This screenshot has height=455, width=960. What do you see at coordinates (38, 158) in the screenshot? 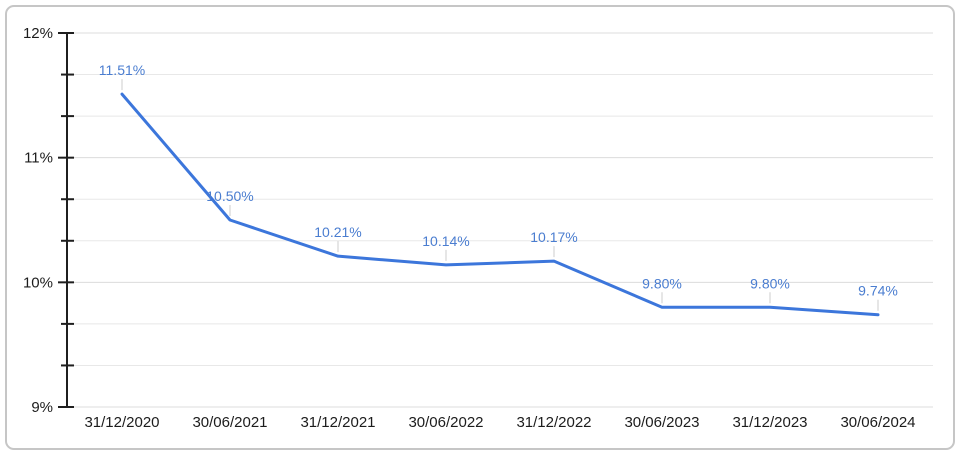
I see `y-axis-label: 11%` at bounding box center [38, 158].